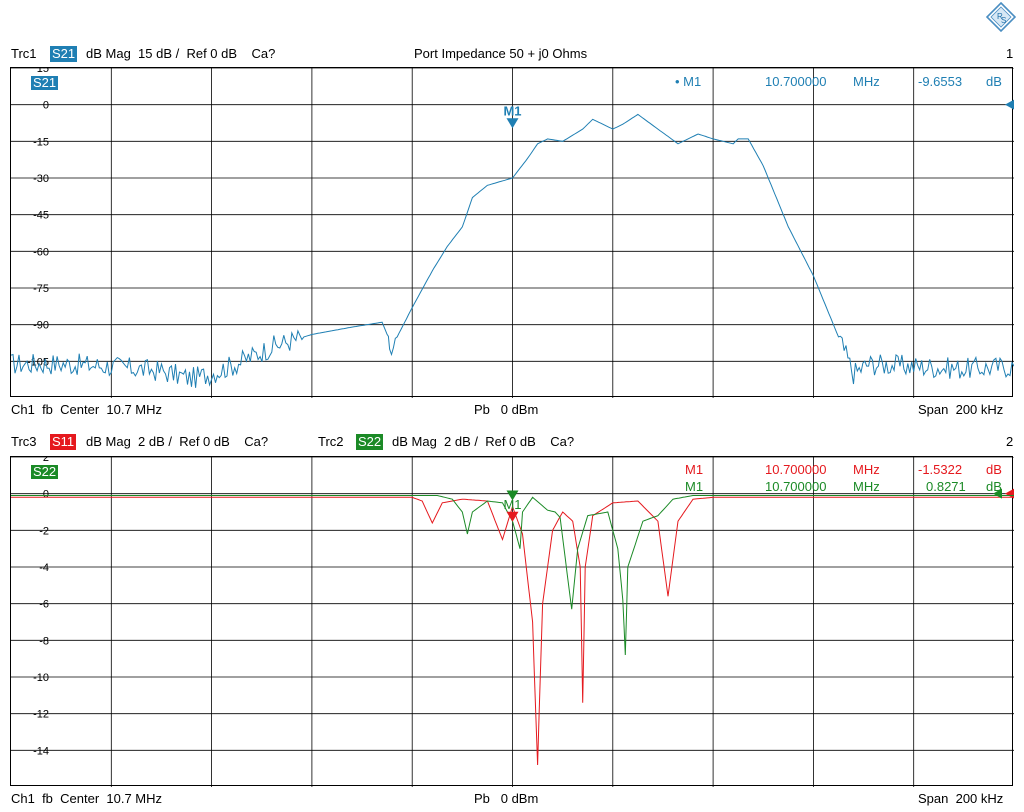  What do you see at coordinates (483, 441) in the screenshot?
I see `trace-format-trc2: dB Mag 2 dB / Ref 0 dB Ca?` at bounding box center [483, 441].